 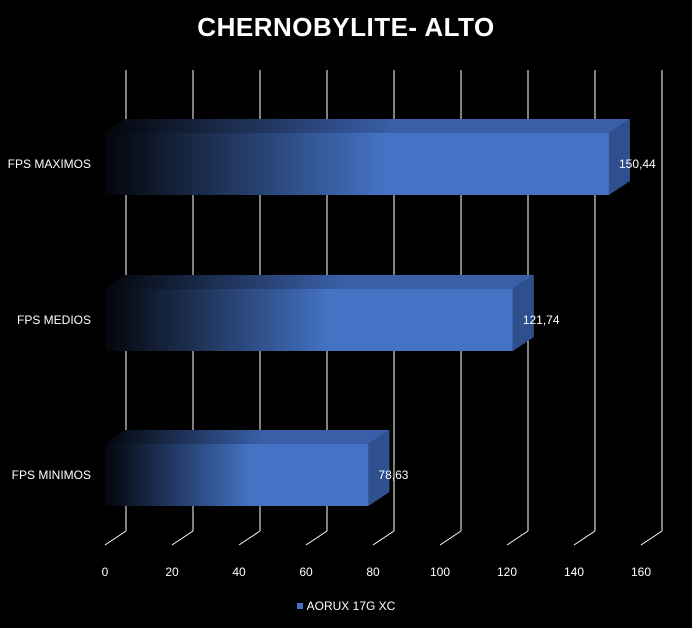 I want to click on legend-label: AORUX 17G XC, so click(x=351, y=606).